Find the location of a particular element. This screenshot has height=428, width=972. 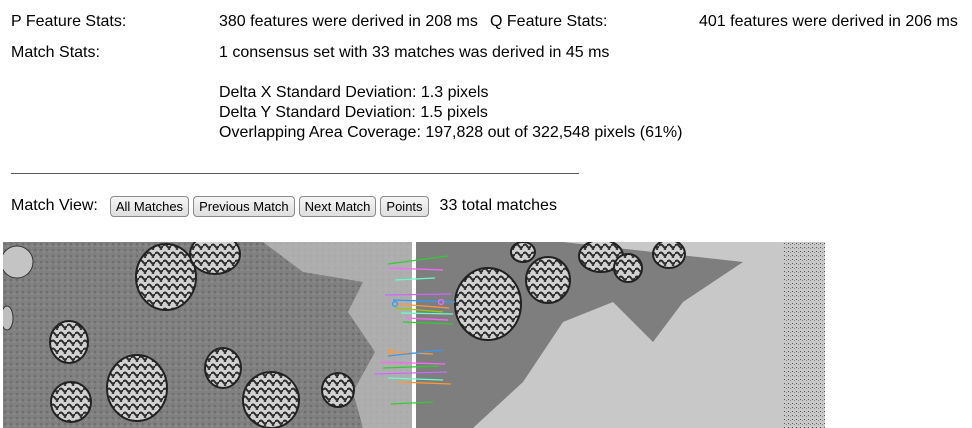

previous-match-button: Previous Match is located at coordinates (244, 206).